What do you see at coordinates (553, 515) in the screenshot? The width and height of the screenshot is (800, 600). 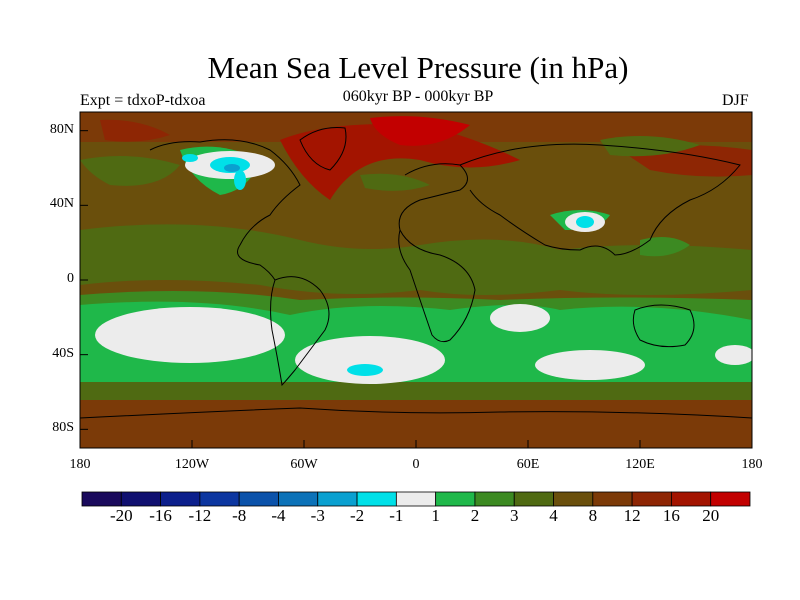 I see `colorbar-label: 4` at bounding box center [553, 515].